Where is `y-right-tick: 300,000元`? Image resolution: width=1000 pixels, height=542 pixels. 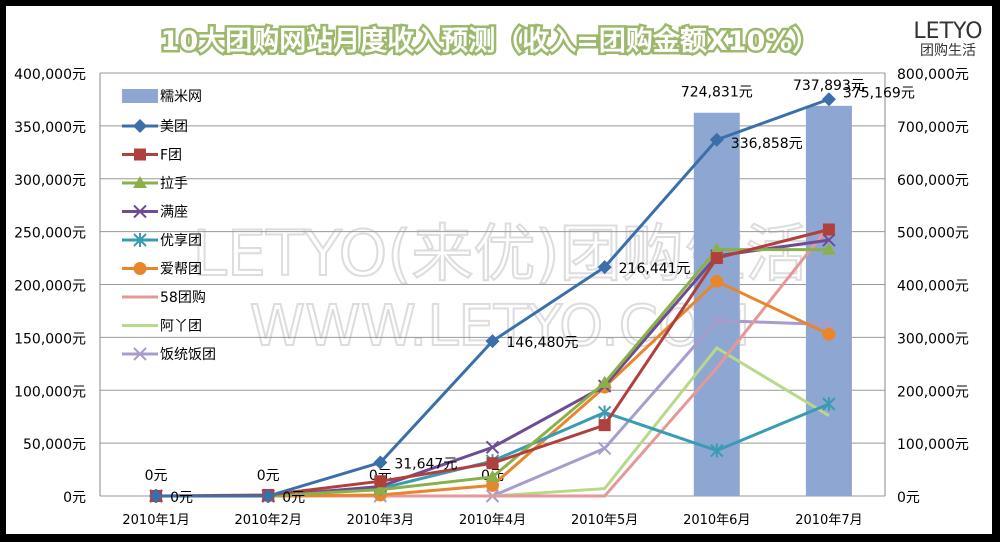 y-right-tick: 300,000元 is located at coordinates (933, 339).